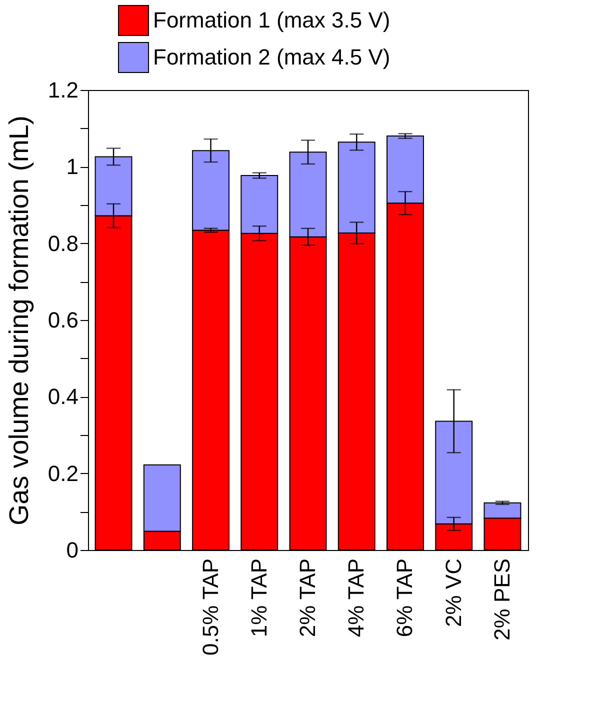 This screenshot has width=592, height=717. Describe the element at coordinates (307, 598) in the screenshot. I see `x-tick-label: 2% TAP` at that location.